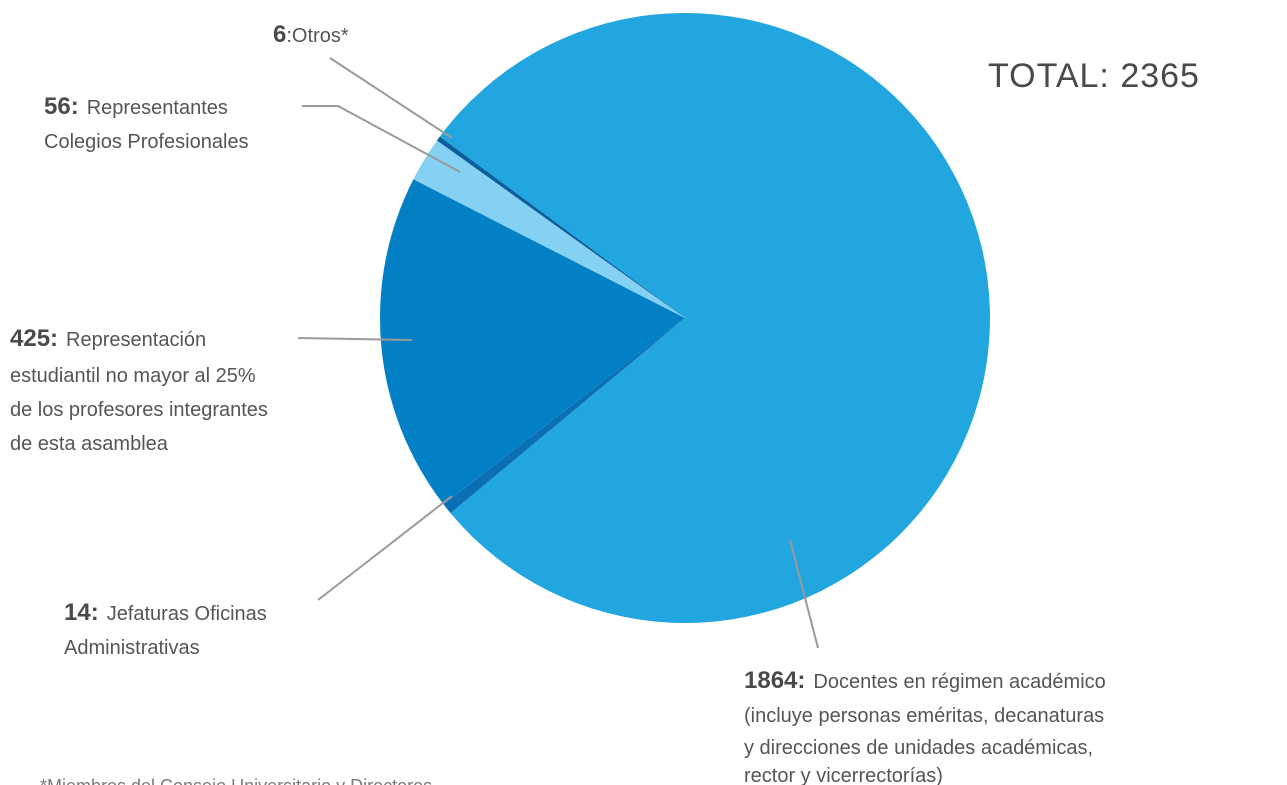  Describe the element at coordinates (385, 548) in the screenshot. I see `leader-line-jefaturas` at that location.